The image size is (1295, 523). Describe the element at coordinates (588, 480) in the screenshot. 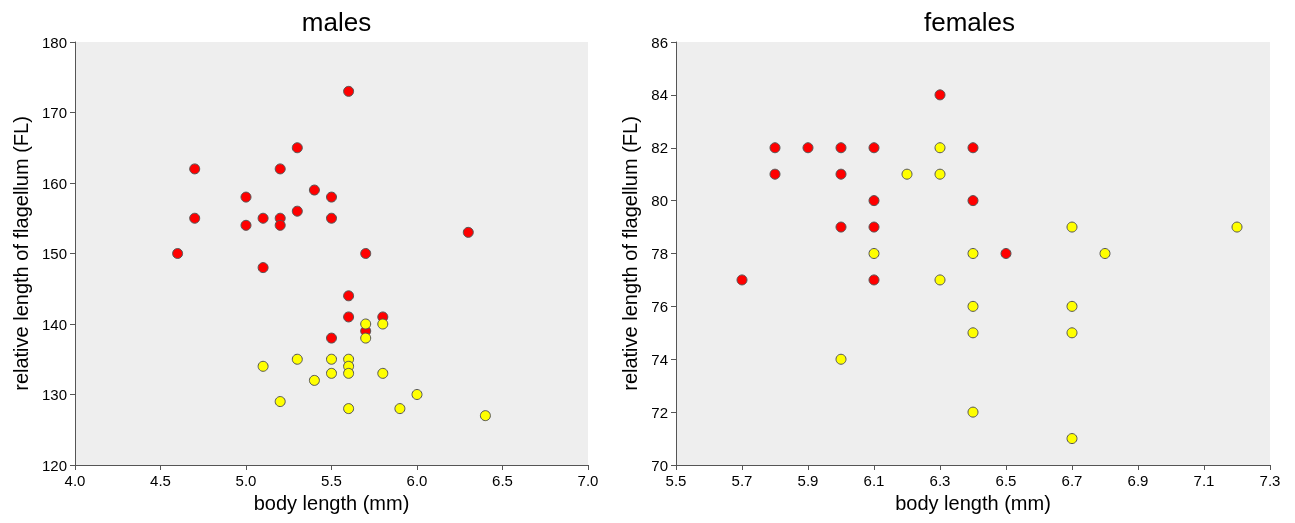

I see `x-tick-label: 7.0` at that location.